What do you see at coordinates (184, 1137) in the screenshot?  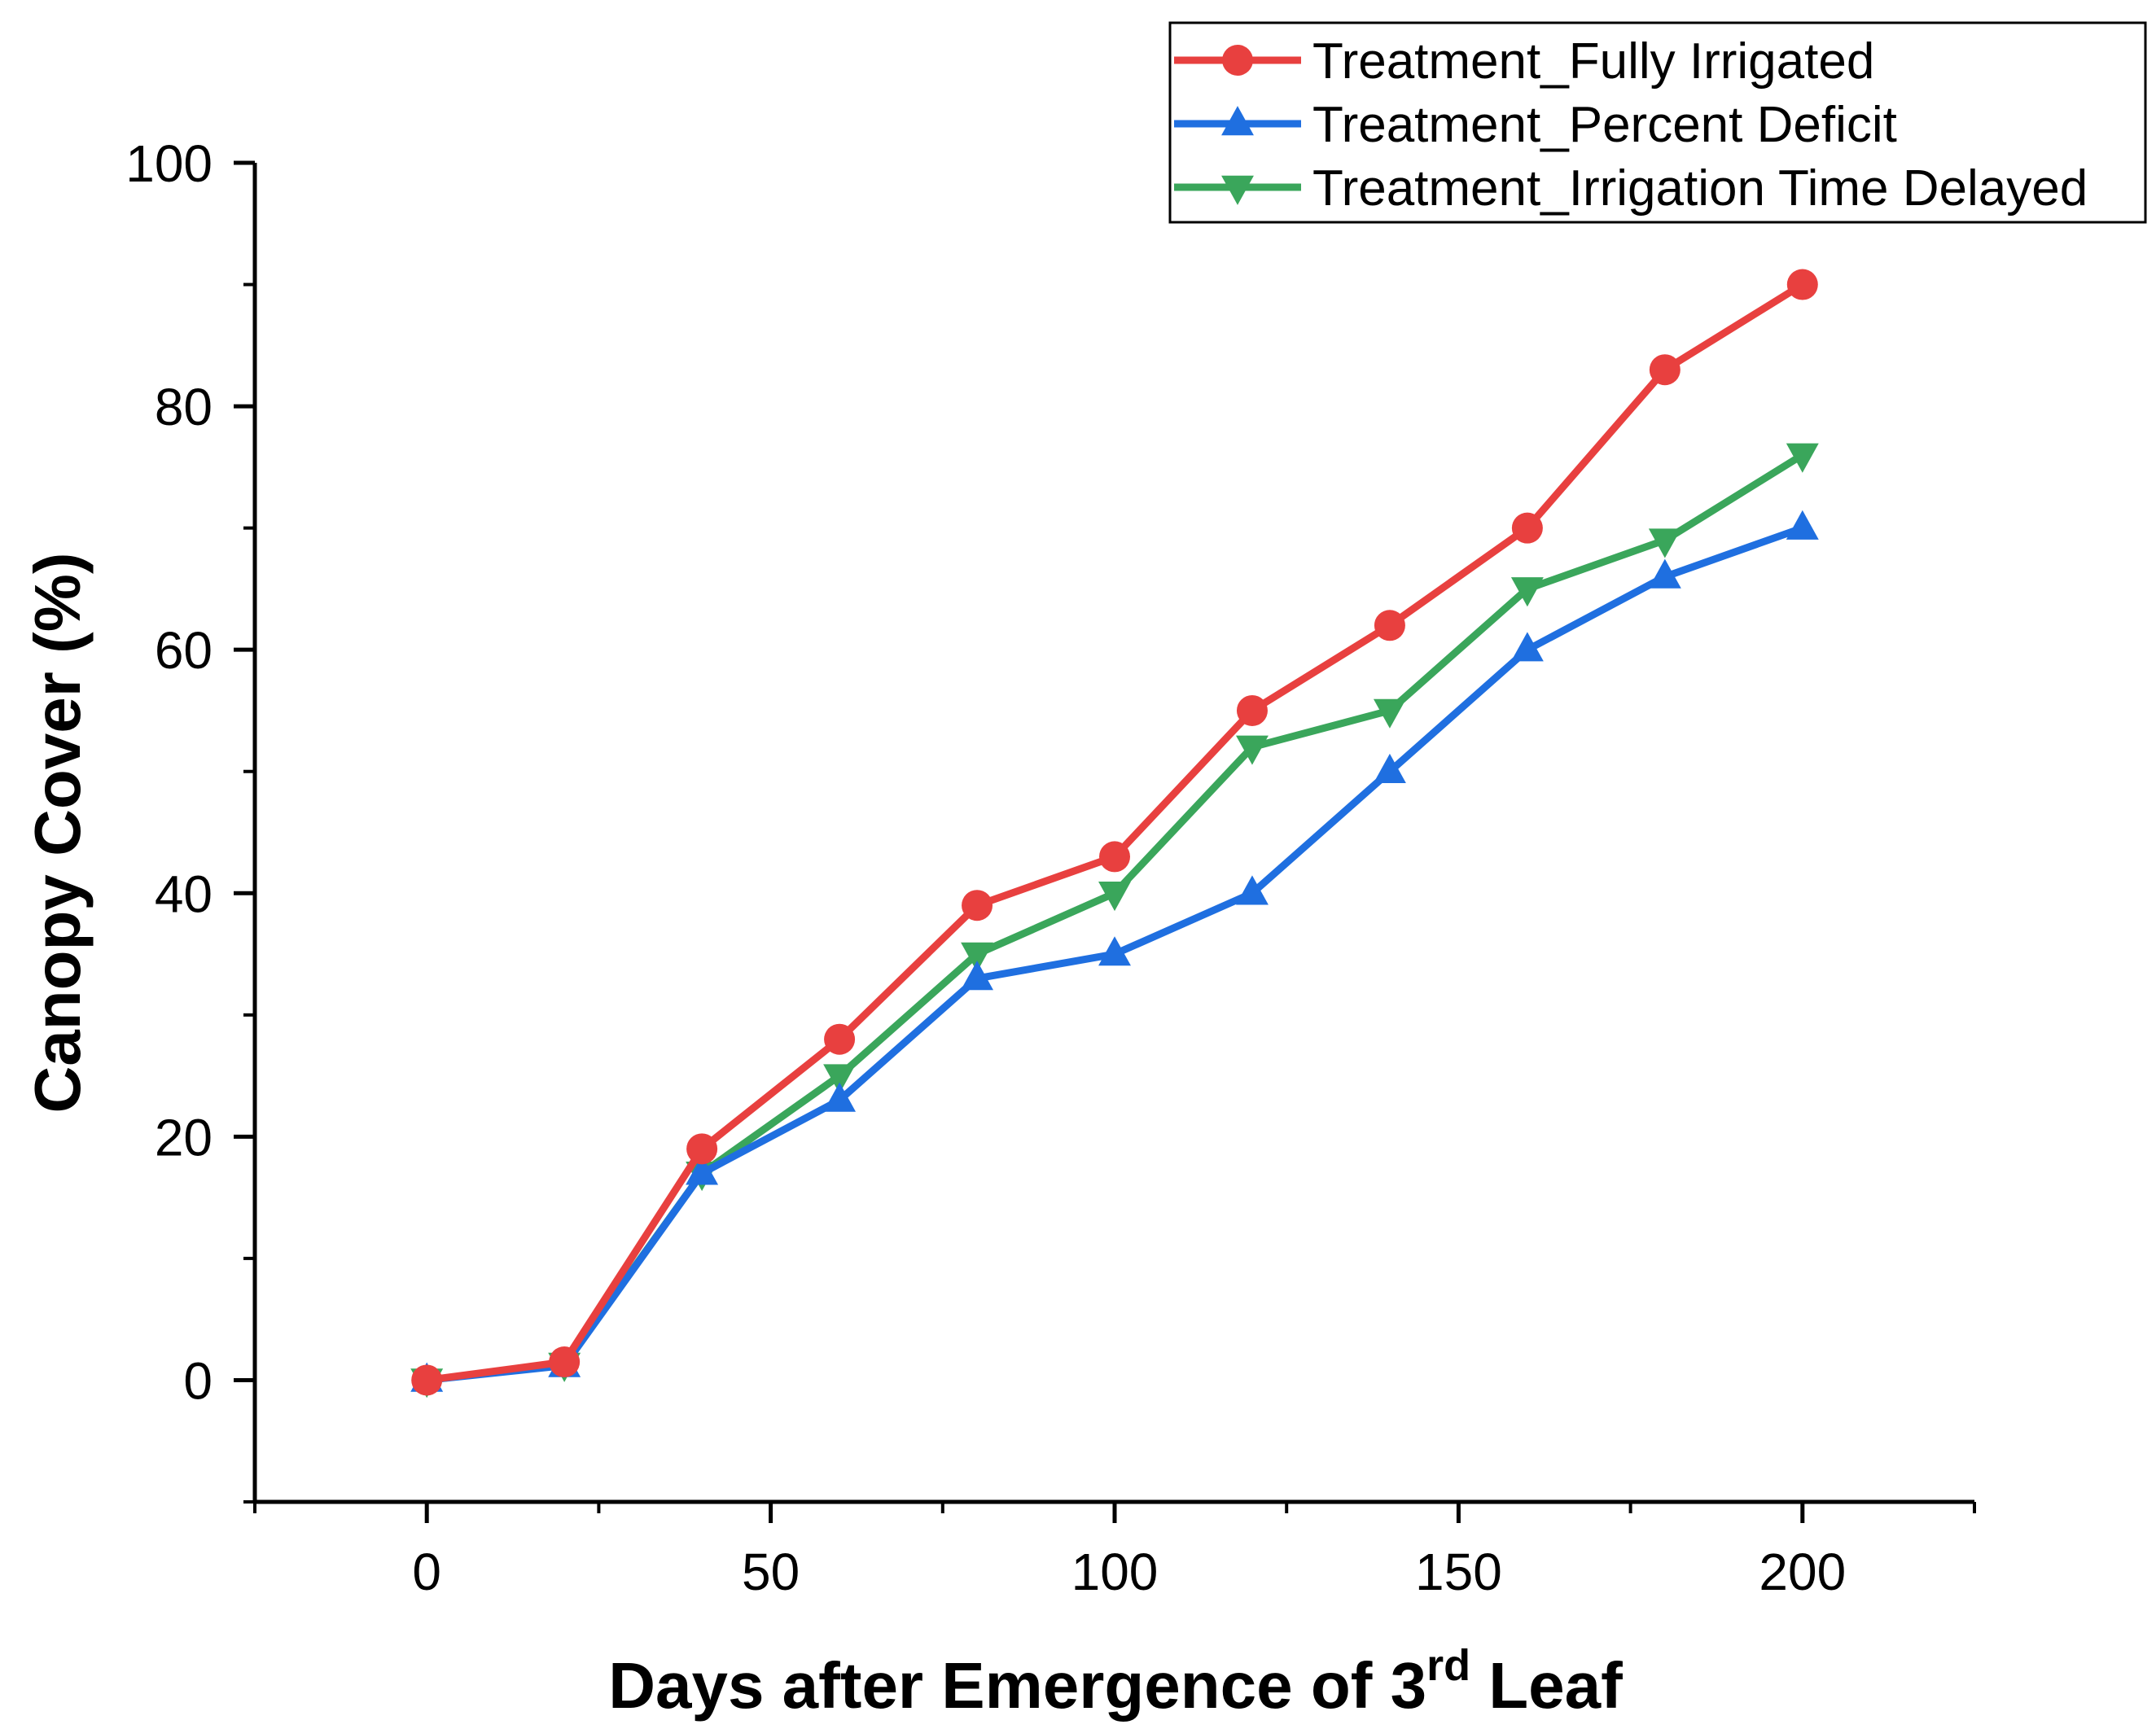 I see `y-tick-label: 20` at bounding box center [184, 1137].